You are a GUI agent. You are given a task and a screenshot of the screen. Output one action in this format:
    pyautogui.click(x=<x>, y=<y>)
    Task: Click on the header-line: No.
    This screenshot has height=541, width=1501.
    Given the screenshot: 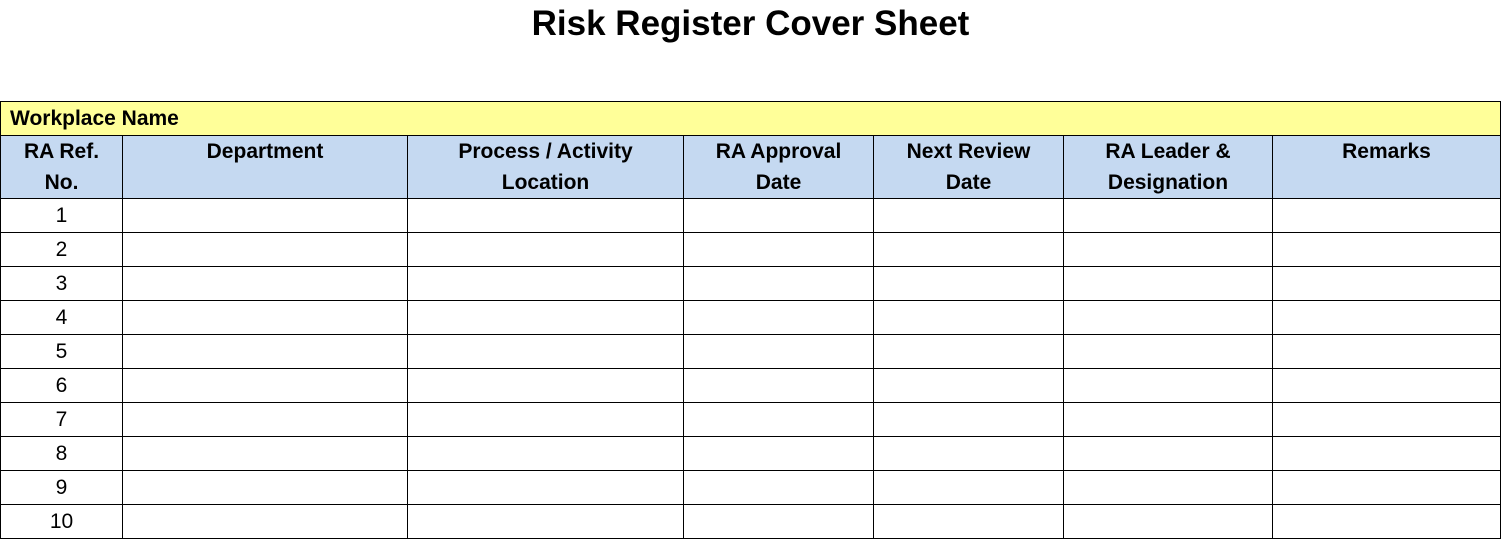 What is the action you would take?
    pyautogui.click(x=61, y=182)
    